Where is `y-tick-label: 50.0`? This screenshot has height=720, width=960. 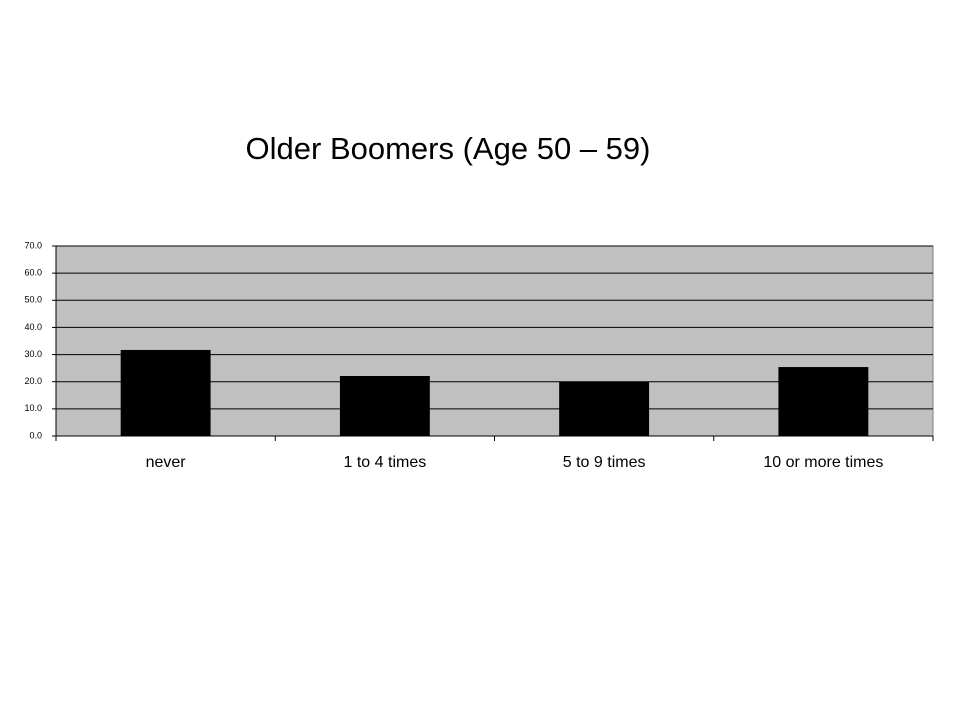
y-tick-label: 50.0 is located at coordinates (33, 300).